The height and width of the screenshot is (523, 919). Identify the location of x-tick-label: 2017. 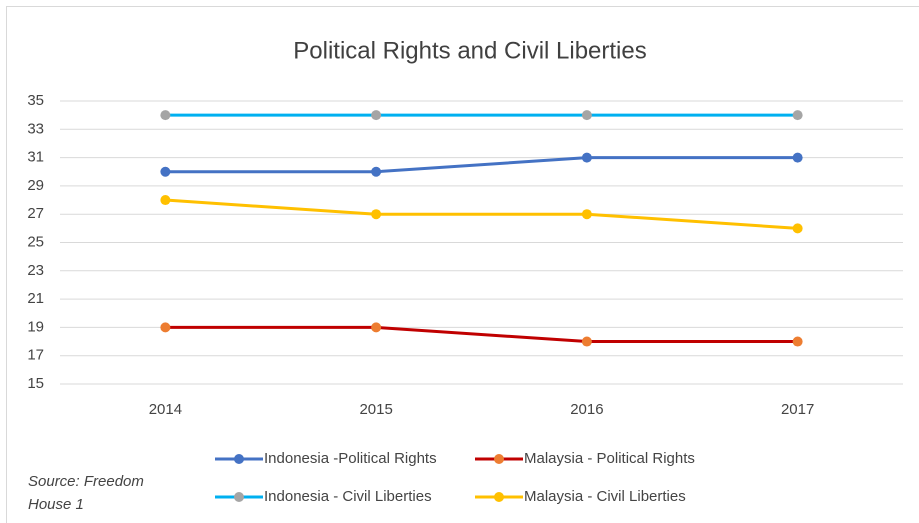
(797, 409).